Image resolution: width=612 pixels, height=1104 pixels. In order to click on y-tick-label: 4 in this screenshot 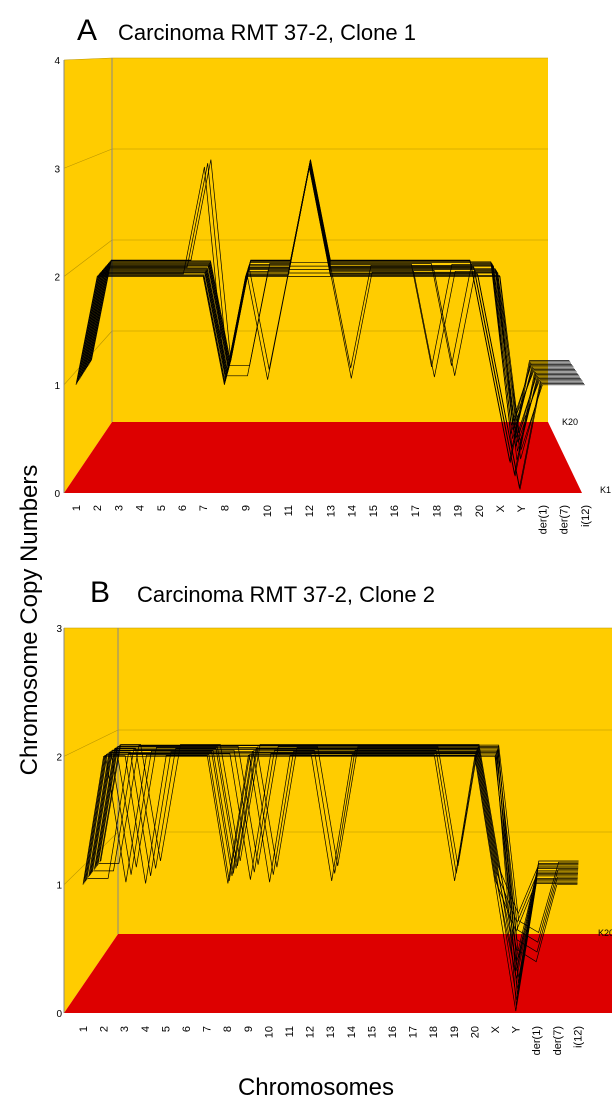, I will do `click(57, 61)`.